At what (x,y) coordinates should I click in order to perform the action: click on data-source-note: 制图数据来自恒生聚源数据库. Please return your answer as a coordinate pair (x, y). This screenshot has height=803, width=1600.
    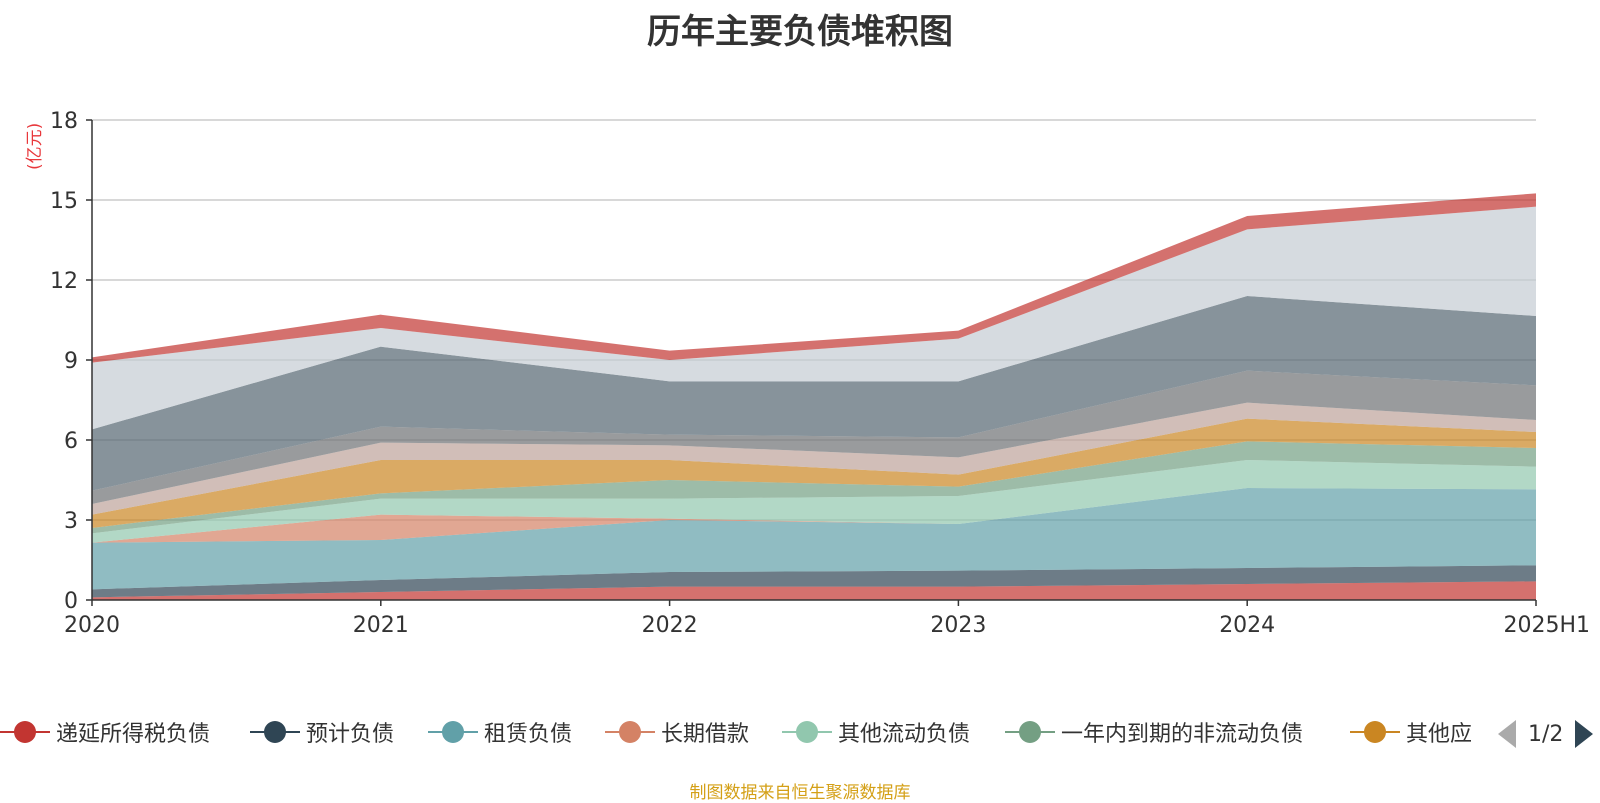
    Looking at the image, I should click on (800, 793).